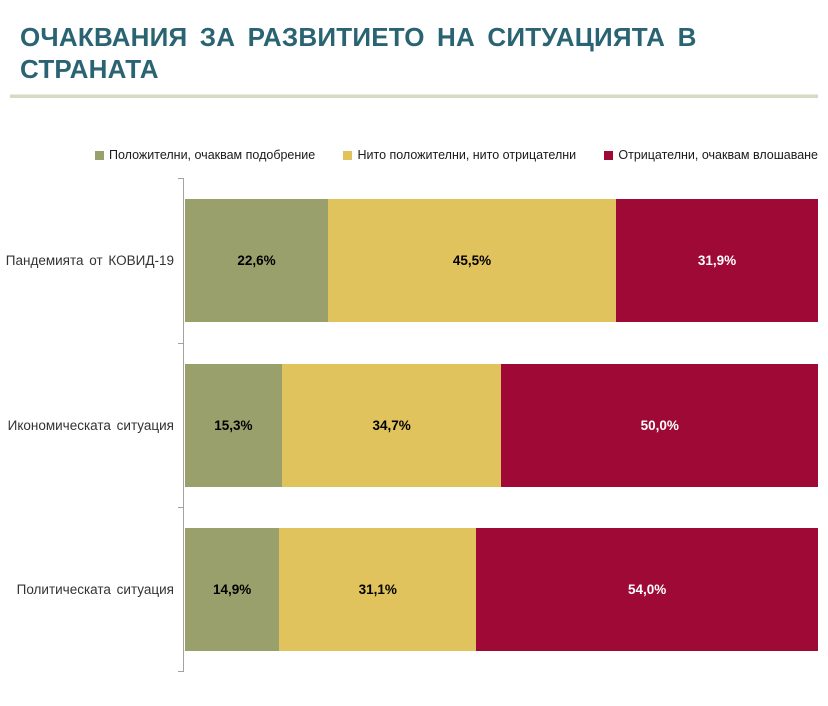  Describe the element at coordinates (89, 260) in the screenshot. I see `category-label: Пандемията от КОВИД-19` at that location.